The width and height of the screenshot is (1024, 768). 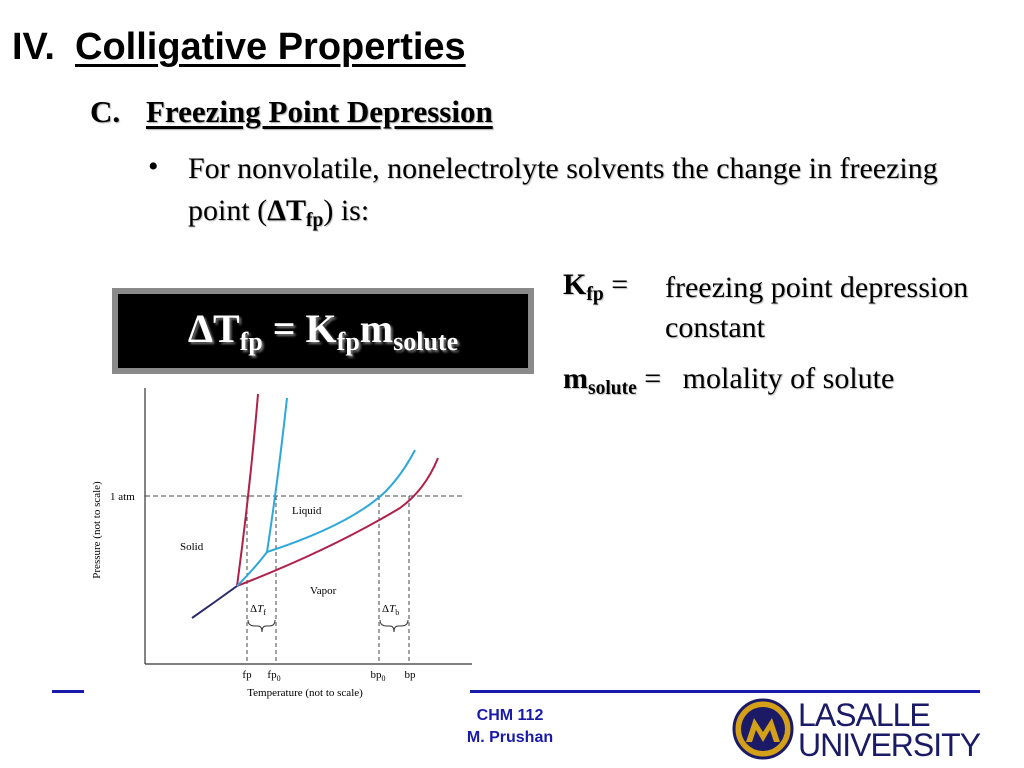 I want to click on footer-bar-left, so click(x=68, y=691).